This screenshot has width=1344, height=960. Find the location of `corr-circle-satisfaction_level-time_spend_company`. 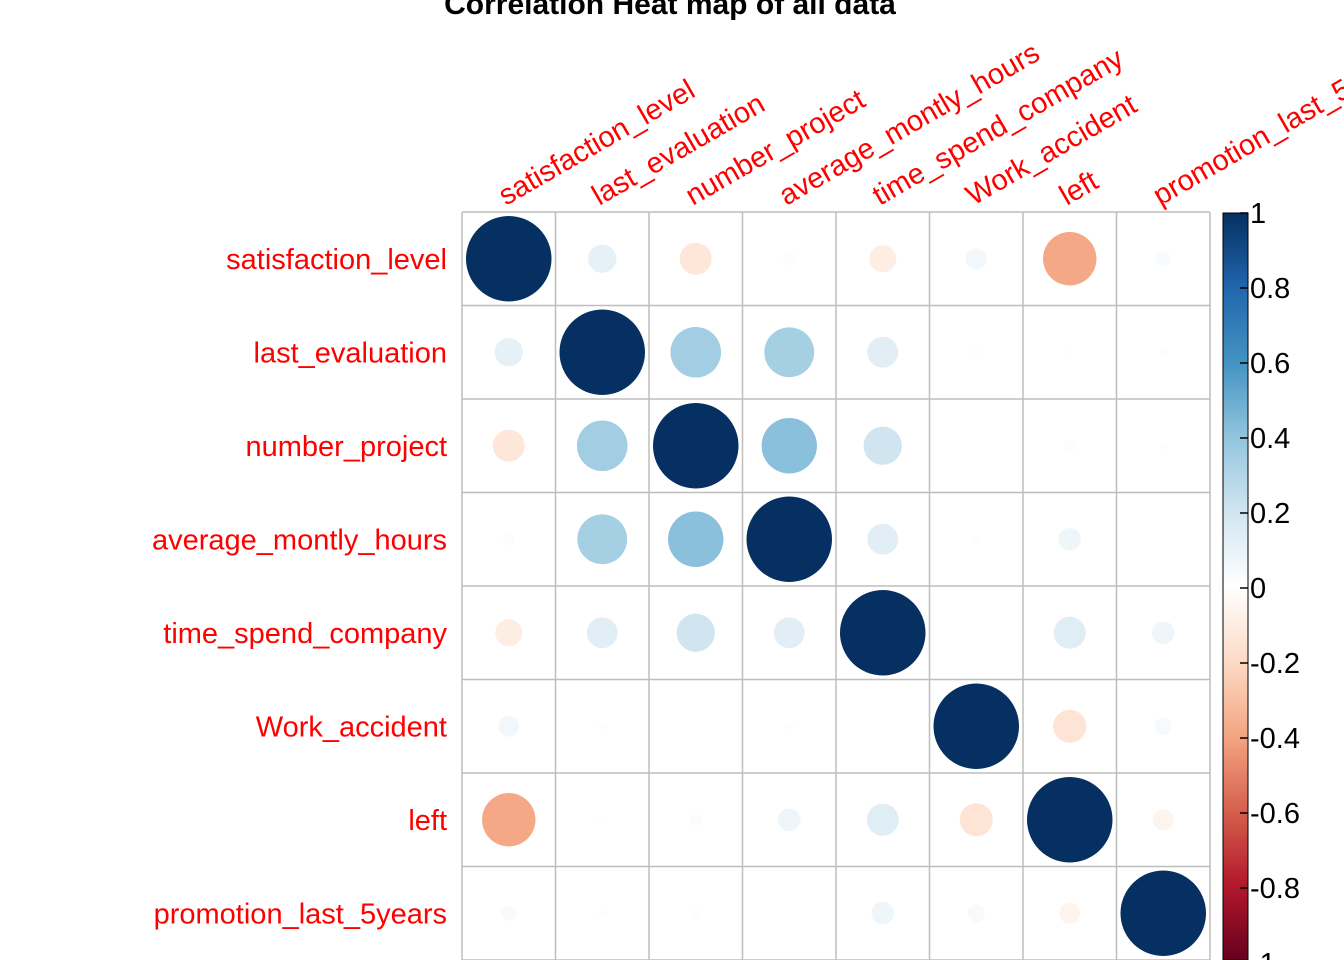

corr-circle-satisfaction_level-time_spend_company is located at coordinates (883, 259).